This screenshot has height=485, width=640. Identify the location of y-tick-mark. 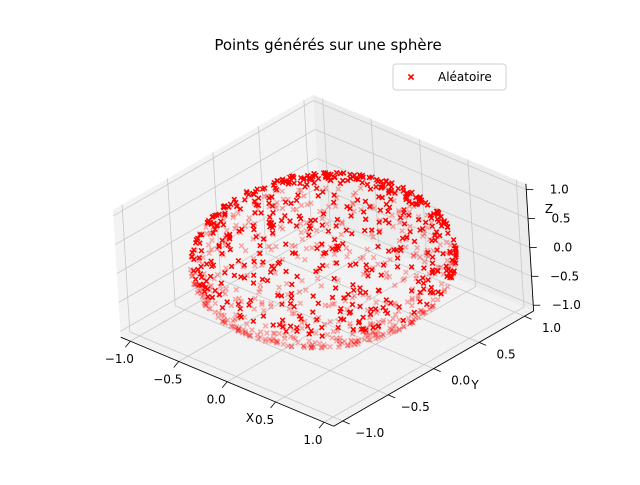
(437, 370).